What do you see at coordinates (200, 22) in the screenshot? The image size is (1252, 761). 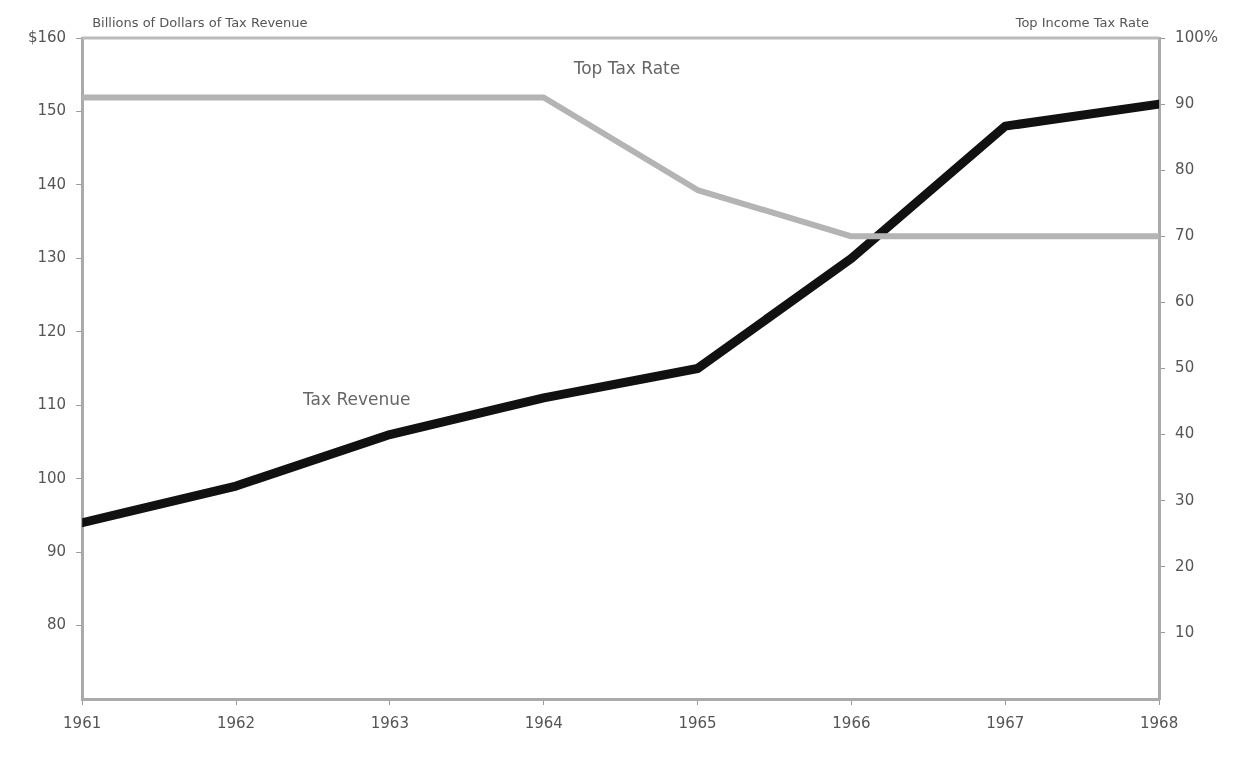 I see `y-axis-title: Billions of Dollars of Tax Revenue` at bounding box center [200, 22].